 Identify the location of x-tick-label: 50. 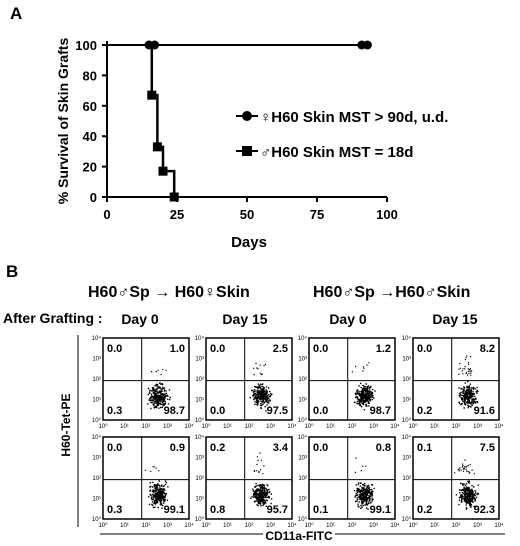
(247, 214).